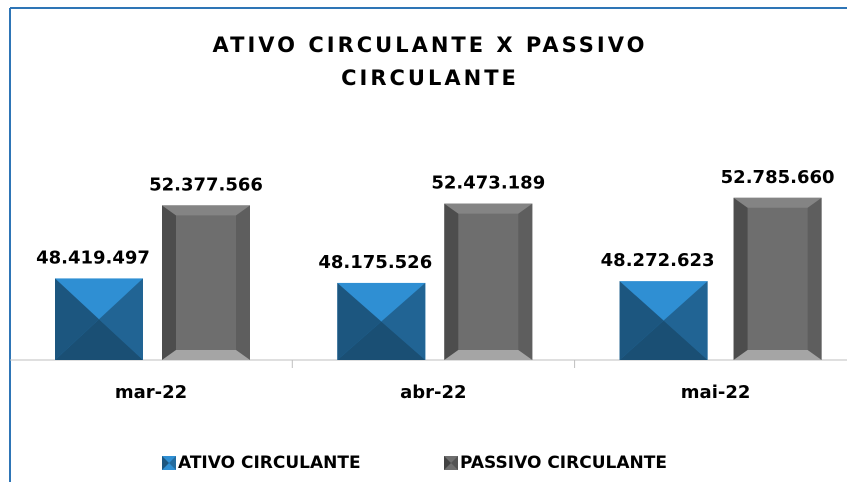 This screenshot has width=847, height=482. What do you see at coordinates (433, 392) in the screenshot?
I see `x-tick-label: abr-22` at bounding box center [433, 392].